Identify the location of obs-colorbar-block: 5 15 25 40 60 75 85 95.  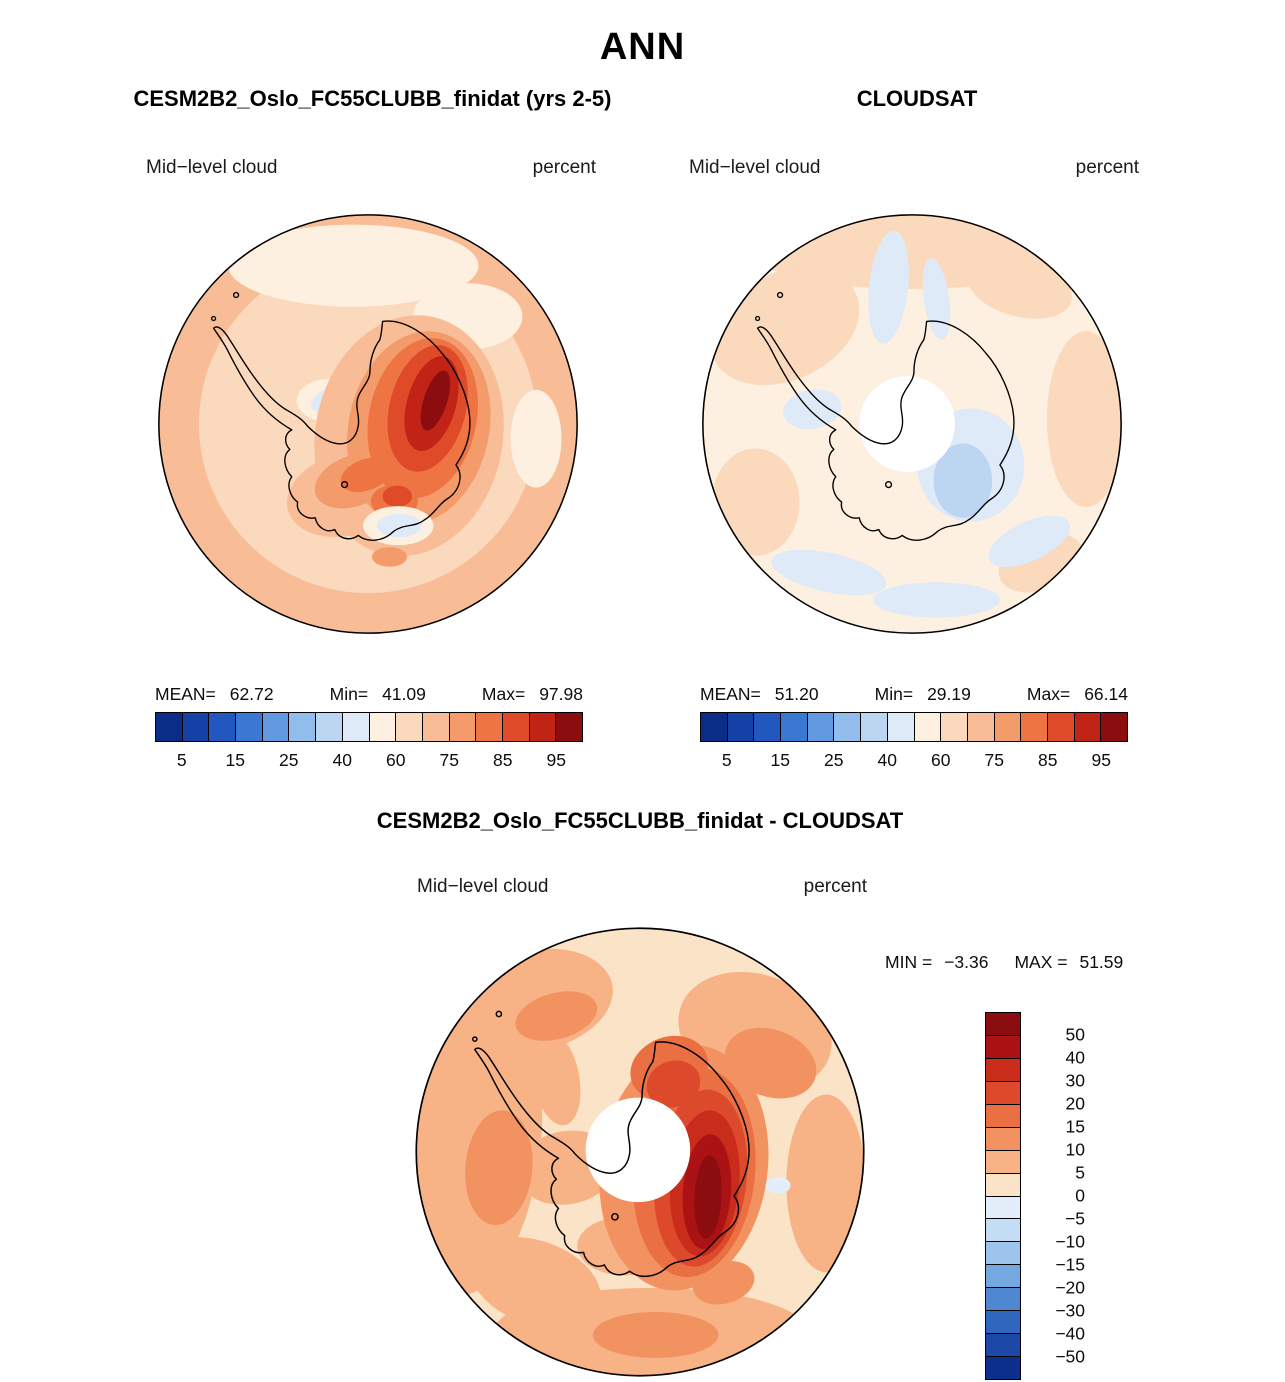
(914, 742).